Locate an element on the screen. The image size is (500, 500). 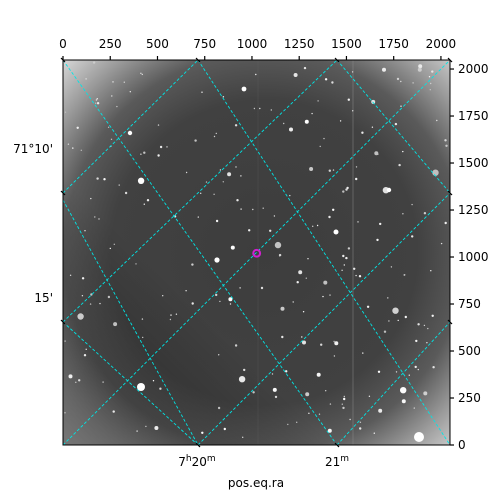
right-tick-label: 500 is located at coordinates (469, 351).